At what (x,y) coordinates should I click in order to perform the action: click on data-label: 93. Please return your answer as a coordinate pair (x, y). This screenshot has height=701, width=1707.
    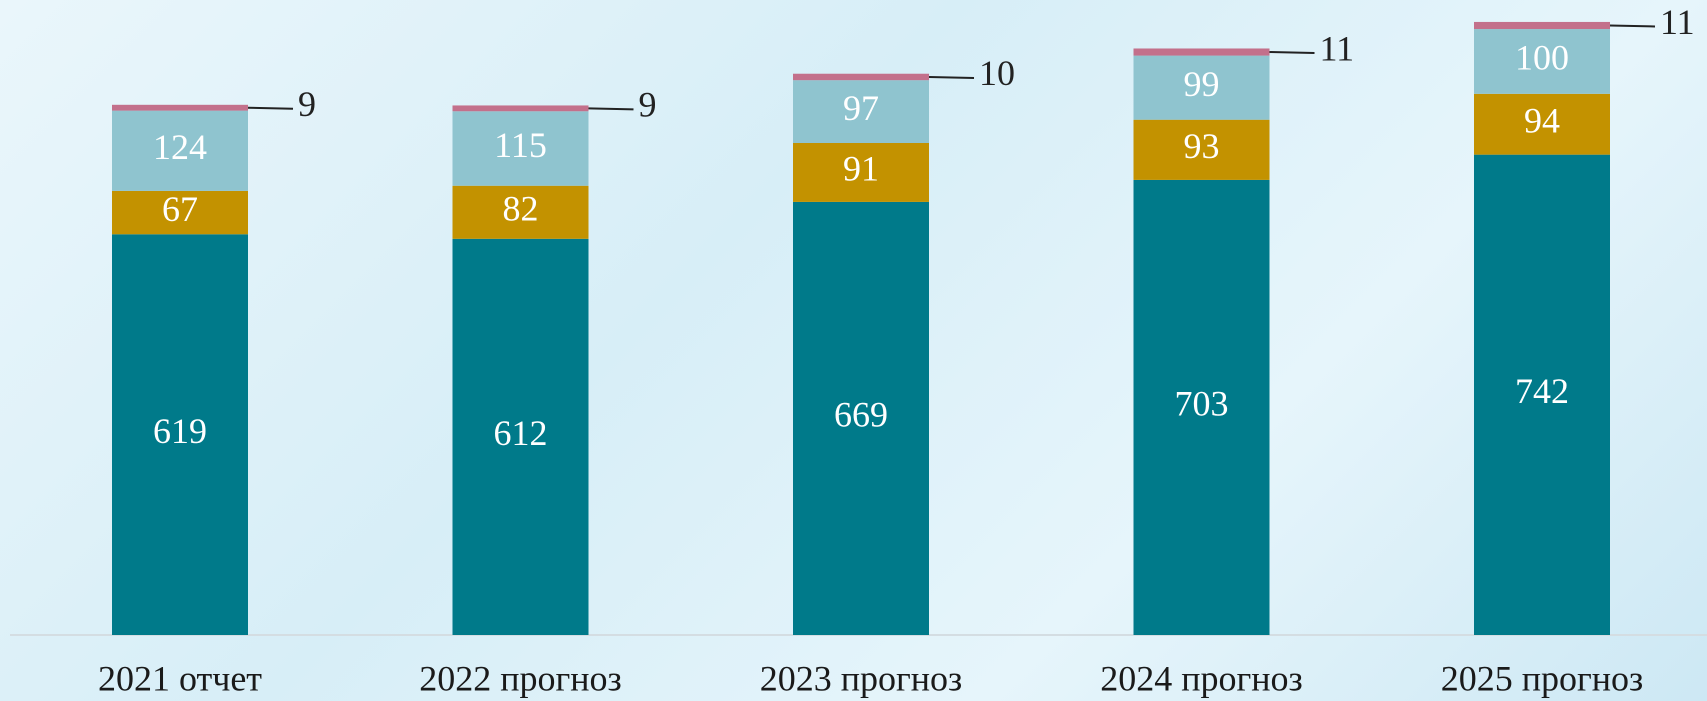
    Looking at the image, I should click on (1202, 146).